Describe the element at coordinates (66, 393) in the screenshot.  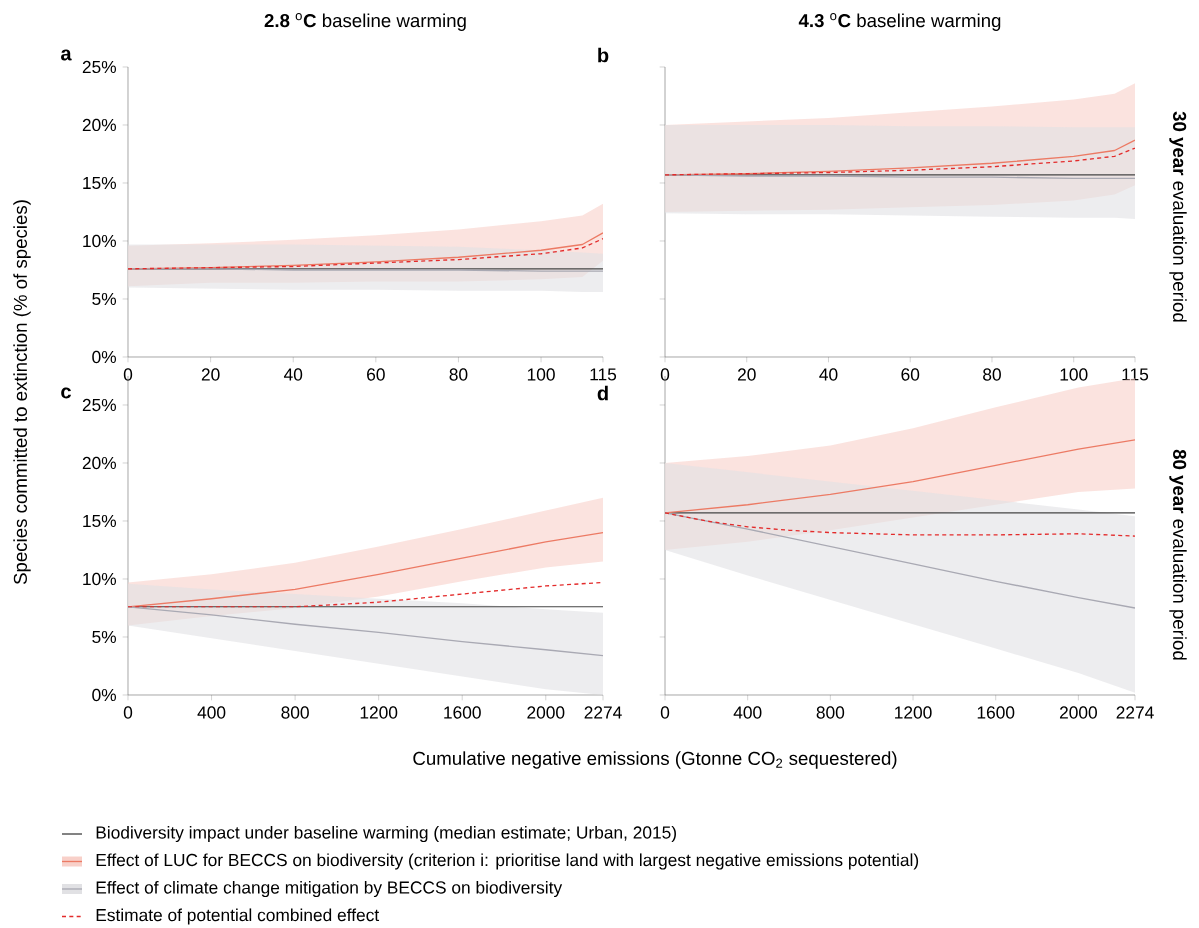
I see `text: c` at that location.